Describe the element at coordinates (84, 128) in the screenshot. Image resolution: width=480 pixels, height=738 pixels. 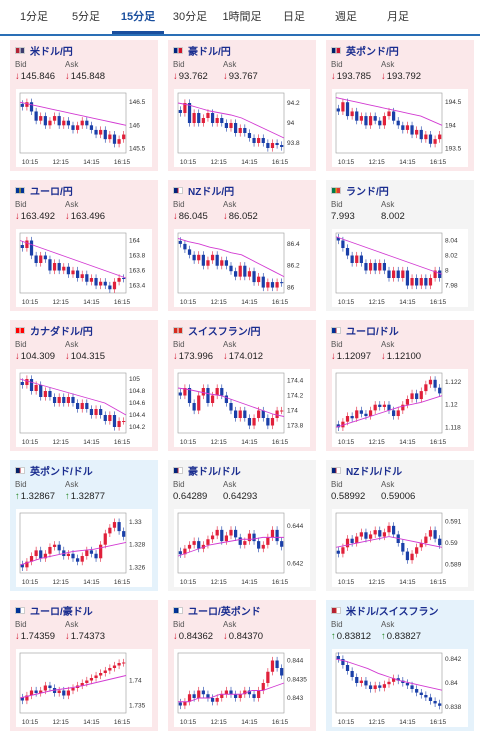
I see `price-chart: 10:15 12:15 14:15 16:15 146.5 146 145.5` at that location.